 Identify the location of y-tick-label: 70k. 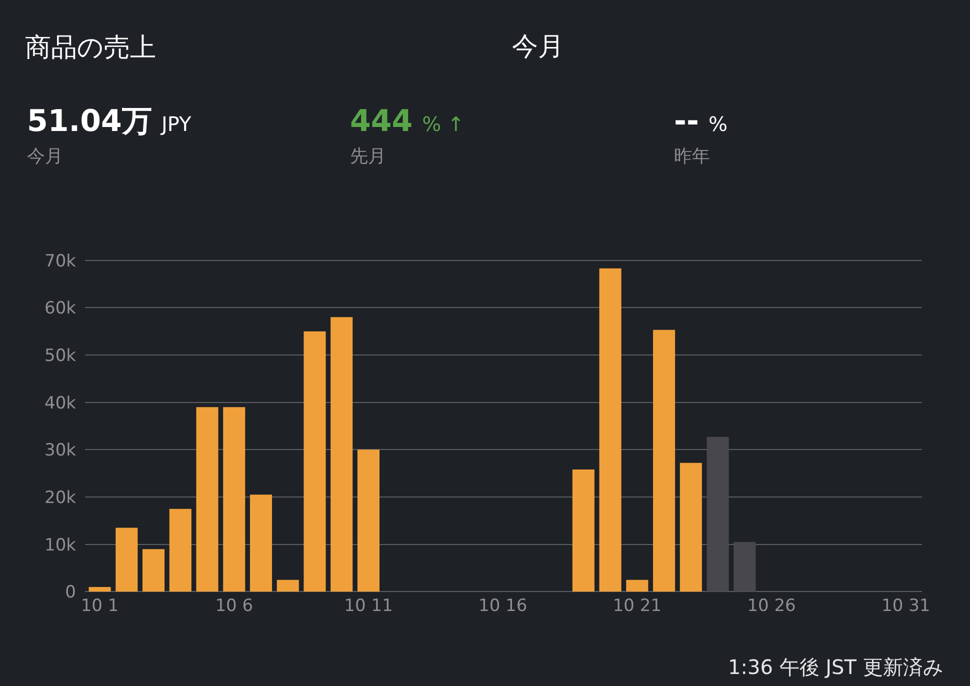
(60, 261).